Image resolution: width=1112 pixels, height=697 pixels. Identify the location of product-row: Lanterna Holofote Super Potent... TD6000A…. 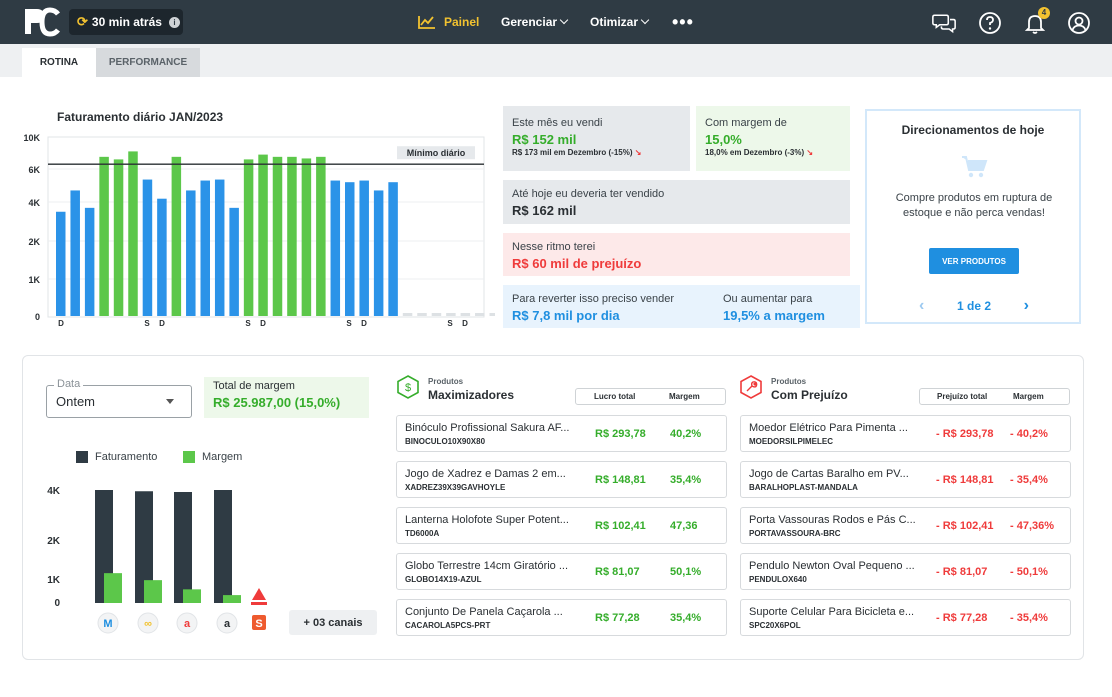
(561, 525).